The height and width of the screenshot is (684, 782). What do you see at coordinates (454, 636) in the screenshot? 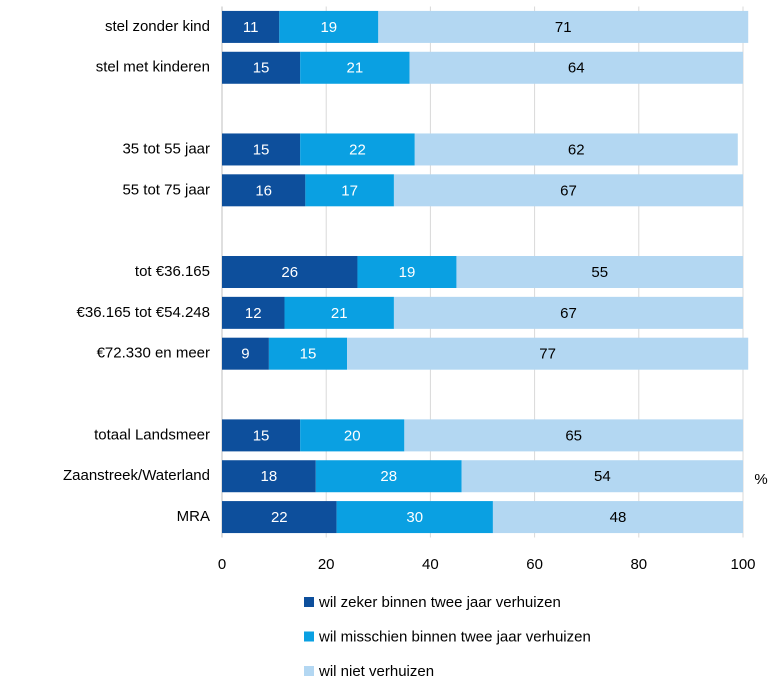
I see `legend-label: wil misschien binnen twee jaar verhuizen` at bounding box center [454, 636].